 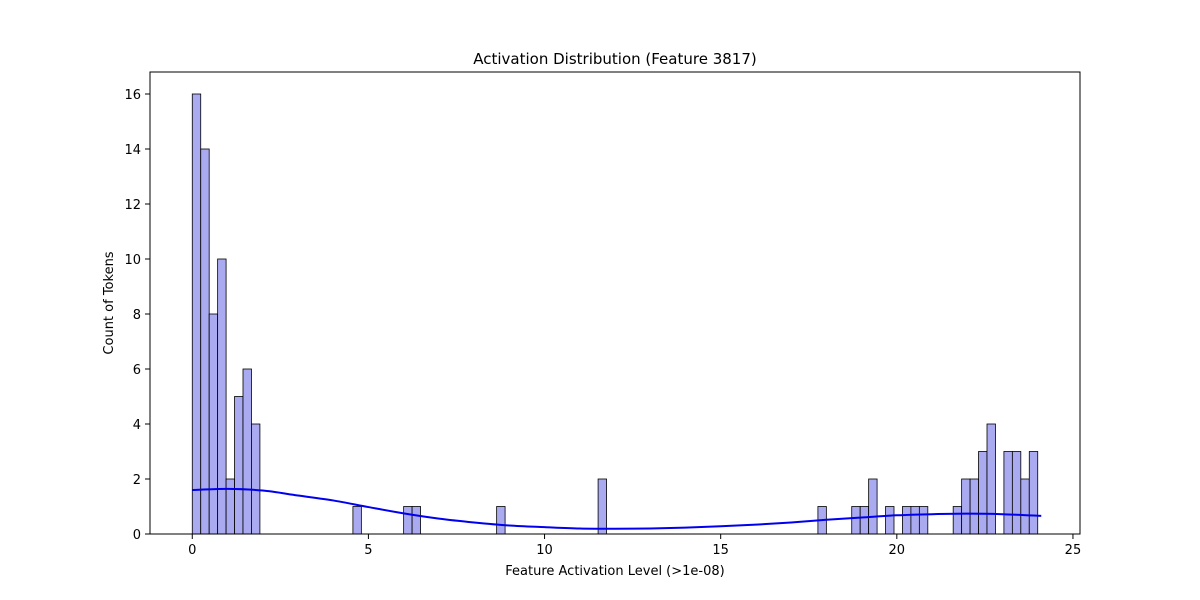 I want to click on kde-curve, so click(x=617, y=508).